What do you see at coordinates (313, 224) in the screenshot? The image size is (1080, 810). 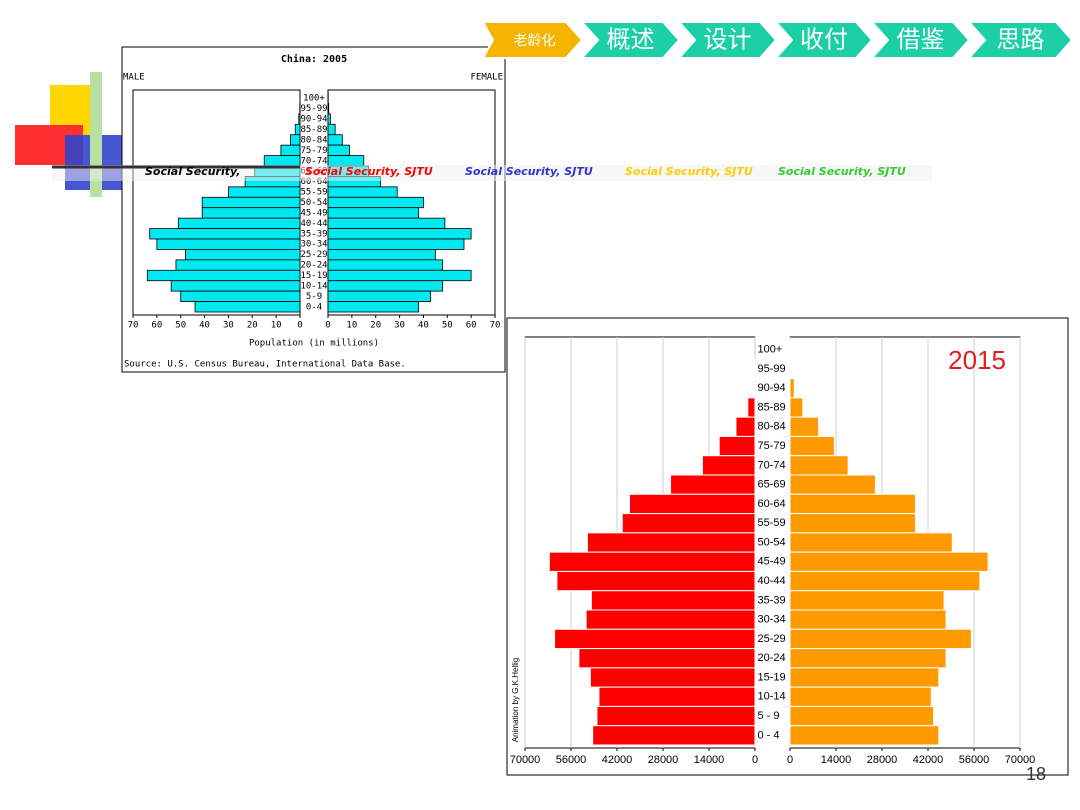 I see `category-label: 40-44` at bounding box center [313, 224].